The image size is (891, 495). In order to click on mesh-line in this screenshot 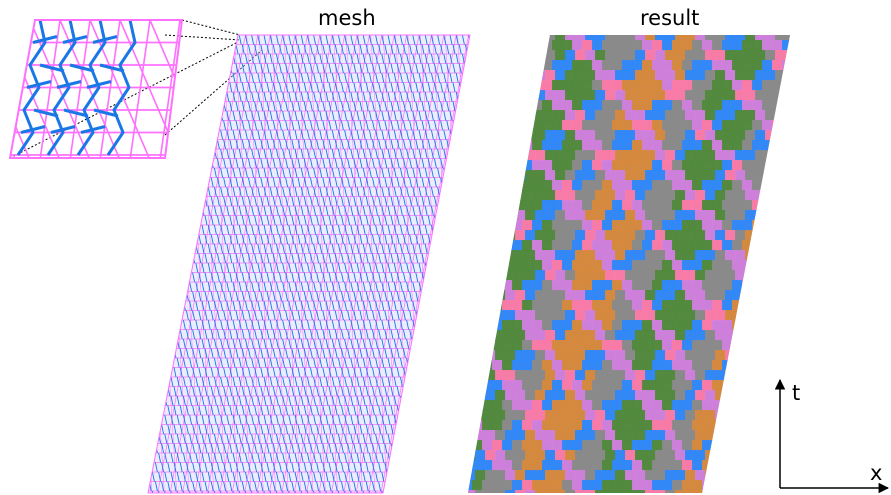, I will do `click(14, 262)`.